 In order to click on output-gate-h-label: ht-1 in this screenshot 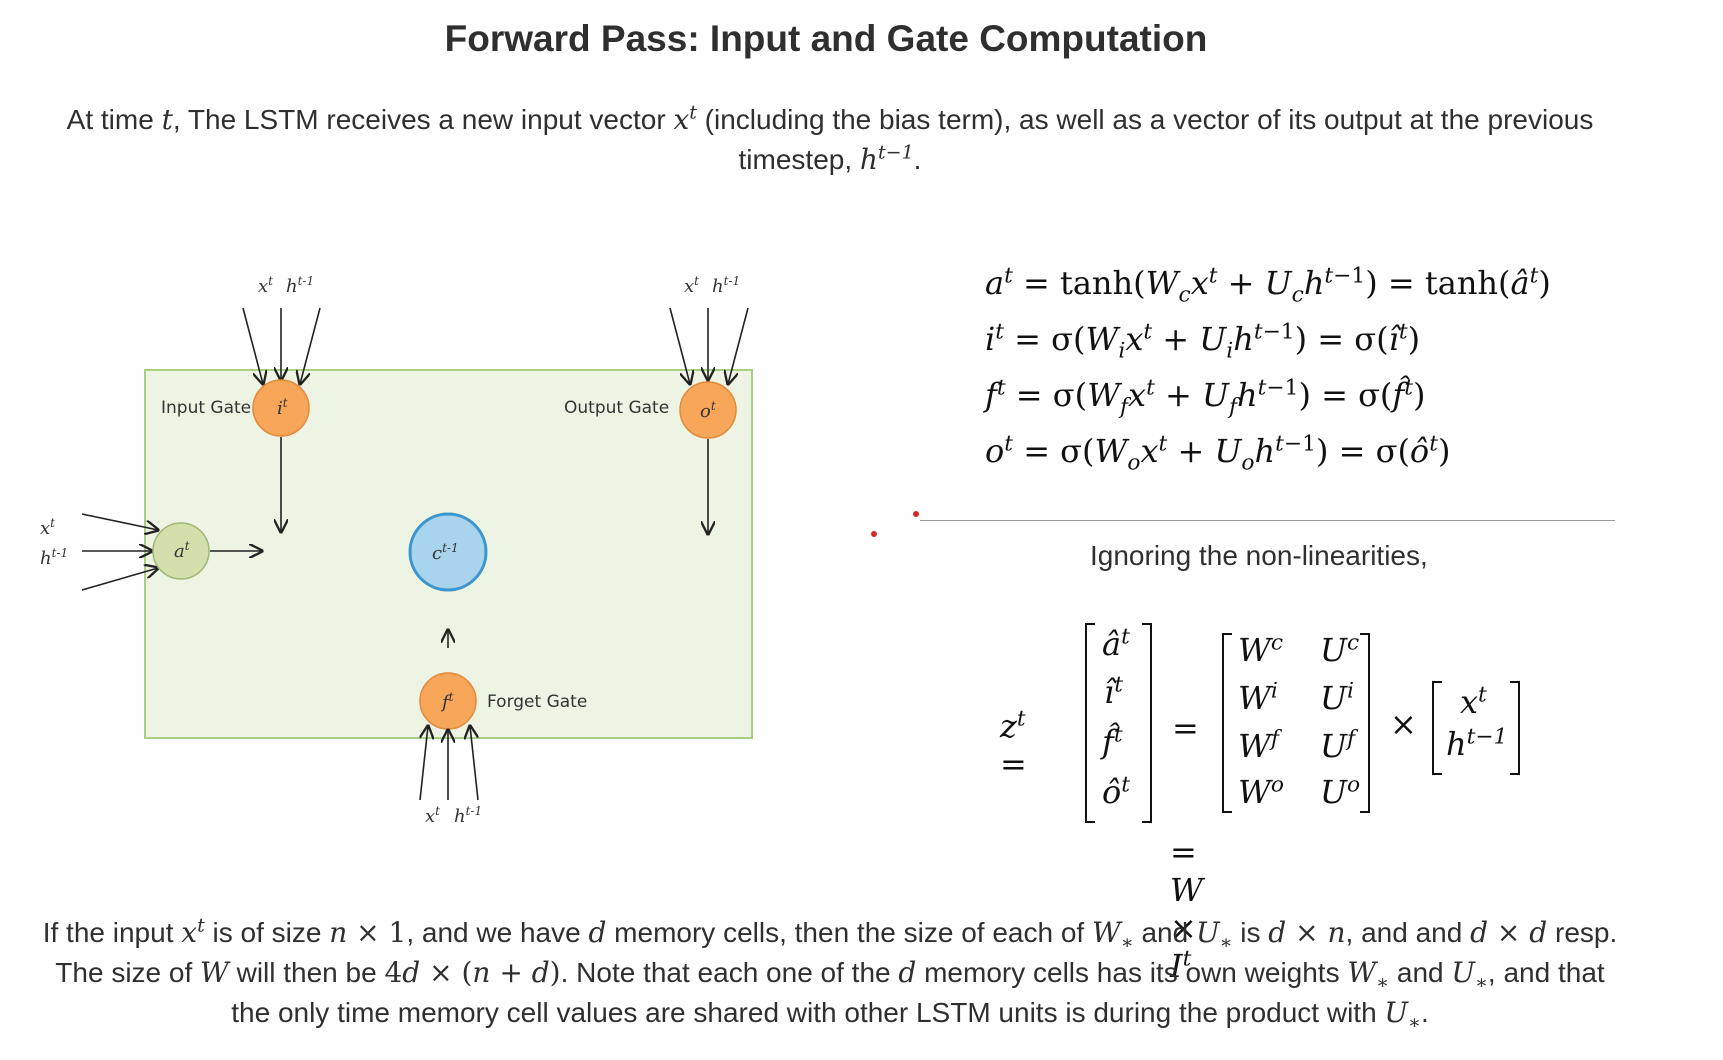, I will do `click(726, 285)`.